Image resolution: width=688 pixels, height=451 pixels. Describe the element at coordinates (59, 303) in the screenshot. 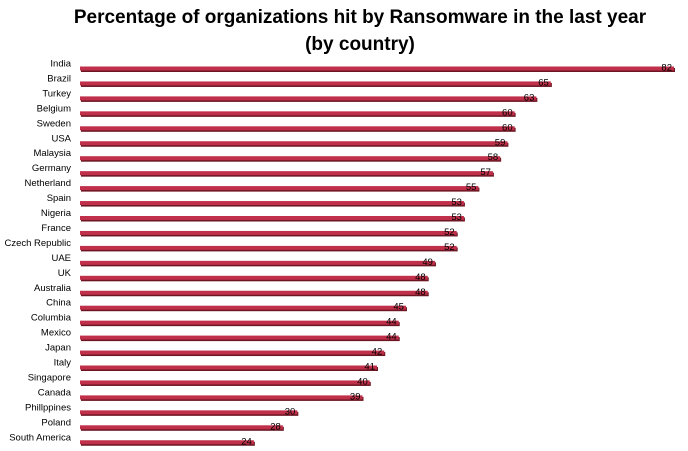

I see `category-label: China` at that location.